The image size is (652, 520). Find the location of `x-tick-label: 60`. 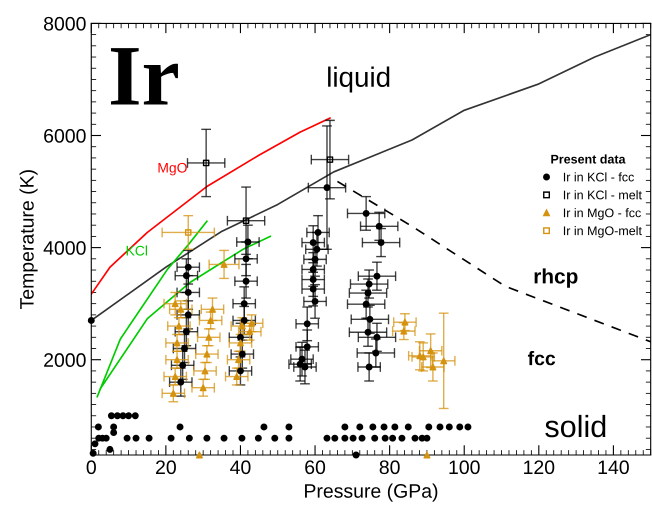

x-tick-label: 60 is located at coordinates (315, 467).